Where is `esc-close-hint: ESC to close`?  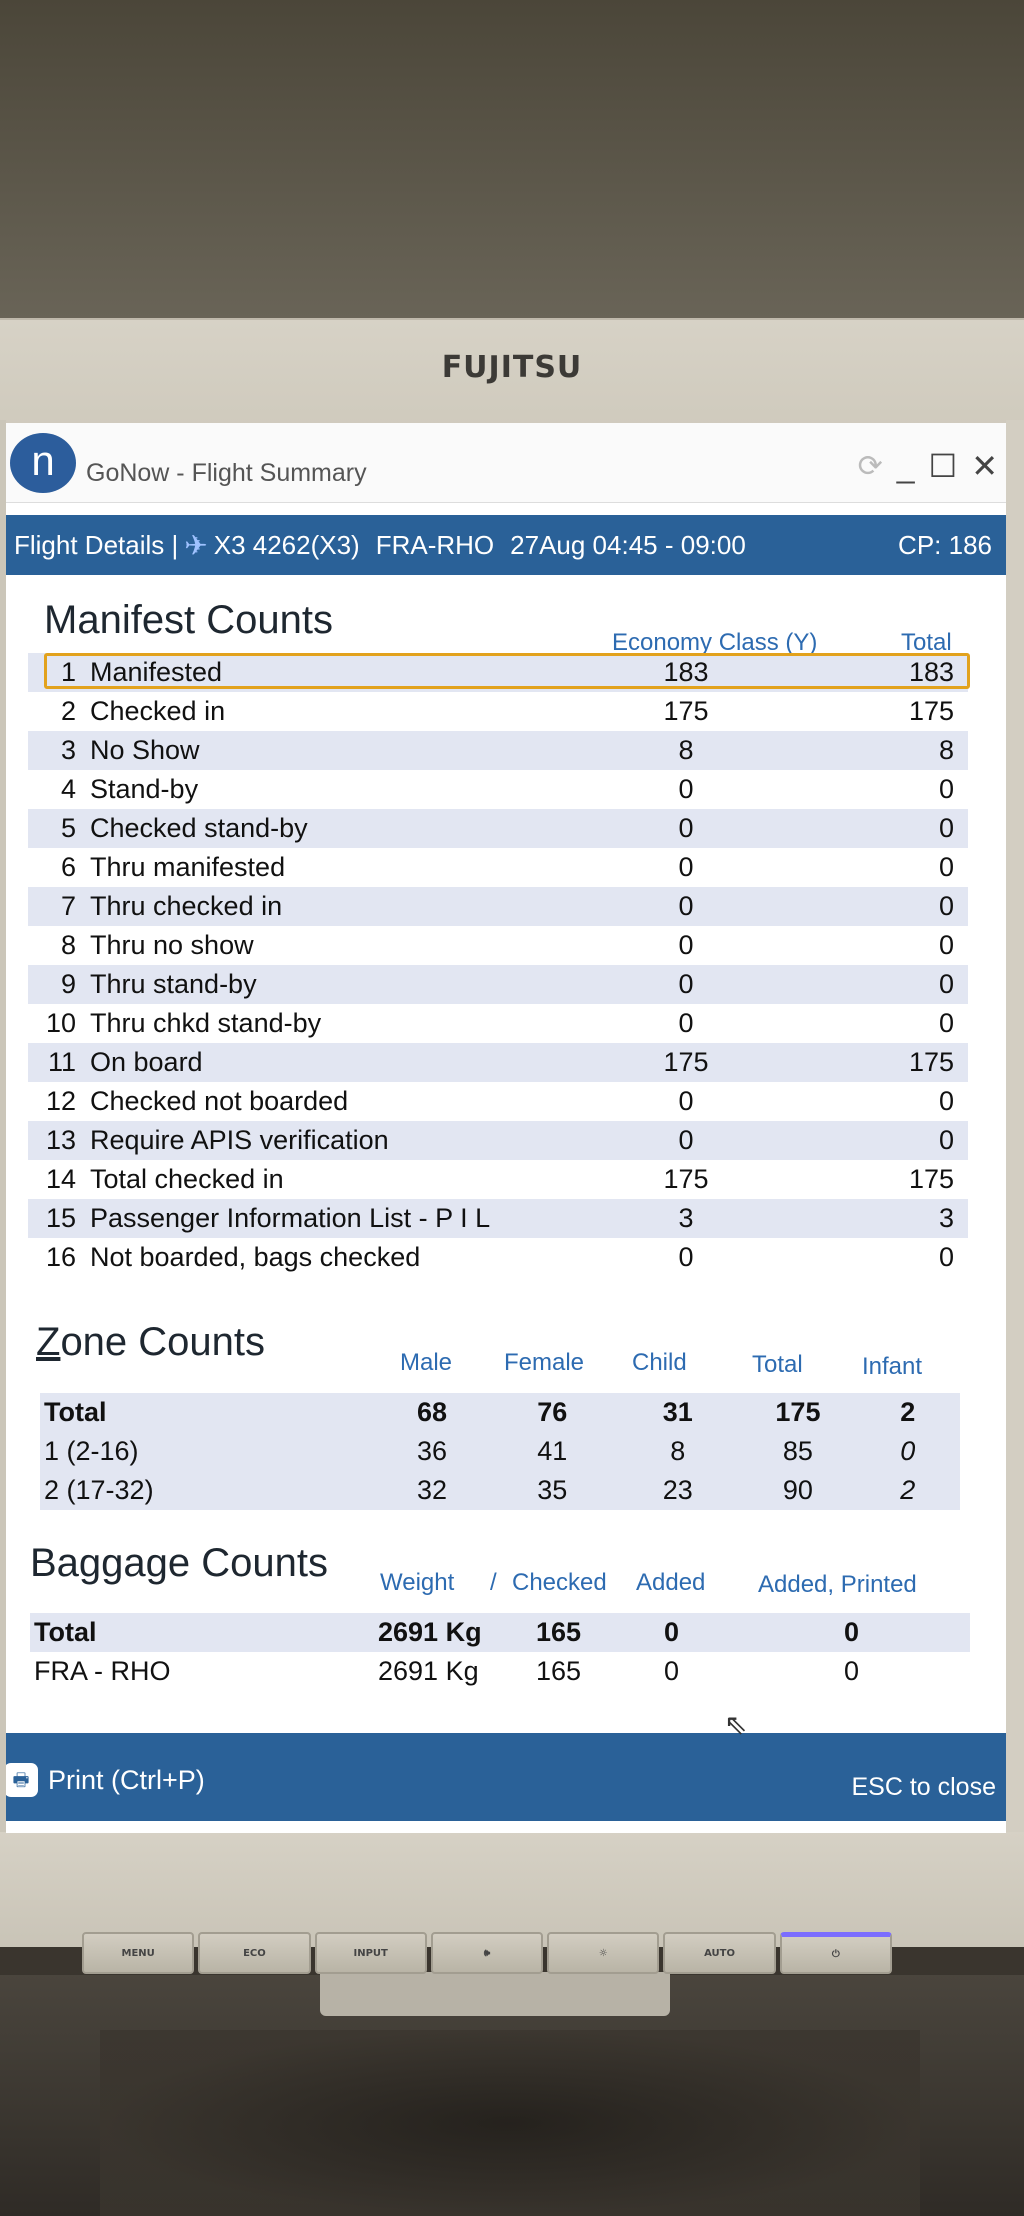
esc-close-hint: ESC to close is located at coordinates (923, 1787).